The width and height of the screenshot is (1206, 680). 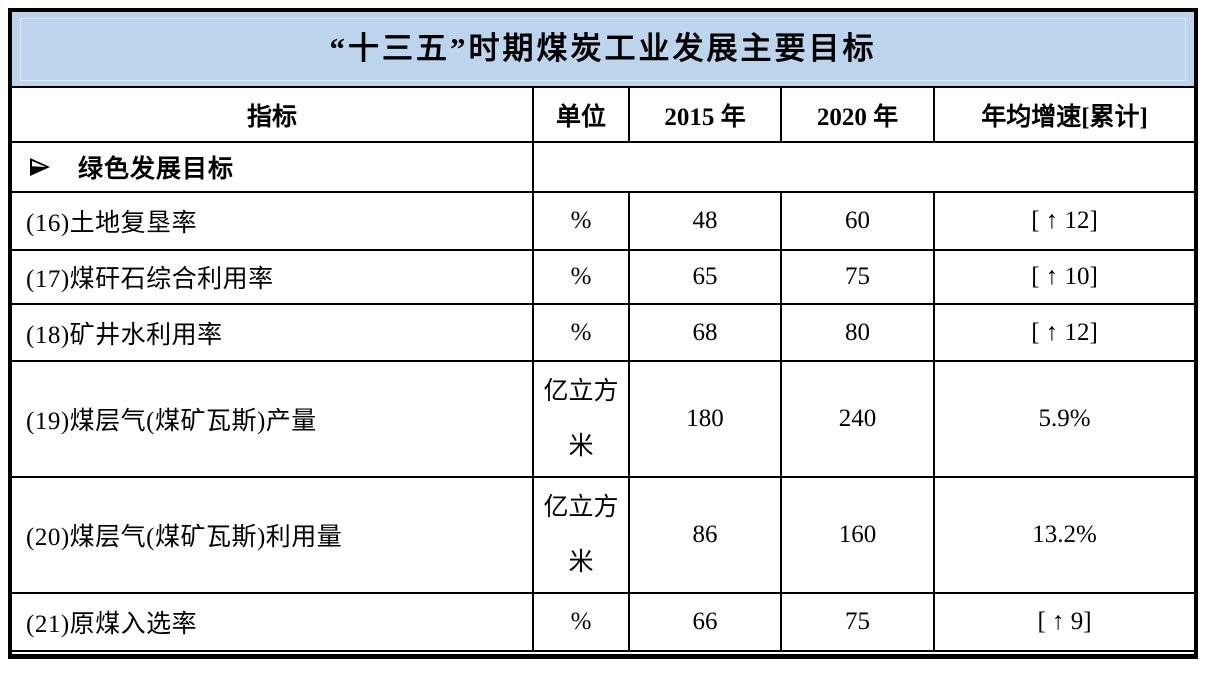 I want to click on indicator-cell: (18)矿井水利用率, so click(x=273, y=332).